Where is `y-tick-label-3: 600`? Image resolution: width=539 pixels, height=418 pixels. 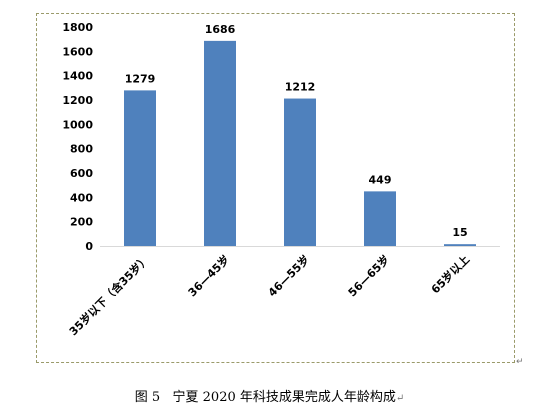
y-tick-label-3: 600 is located at coordinates (81, 173).